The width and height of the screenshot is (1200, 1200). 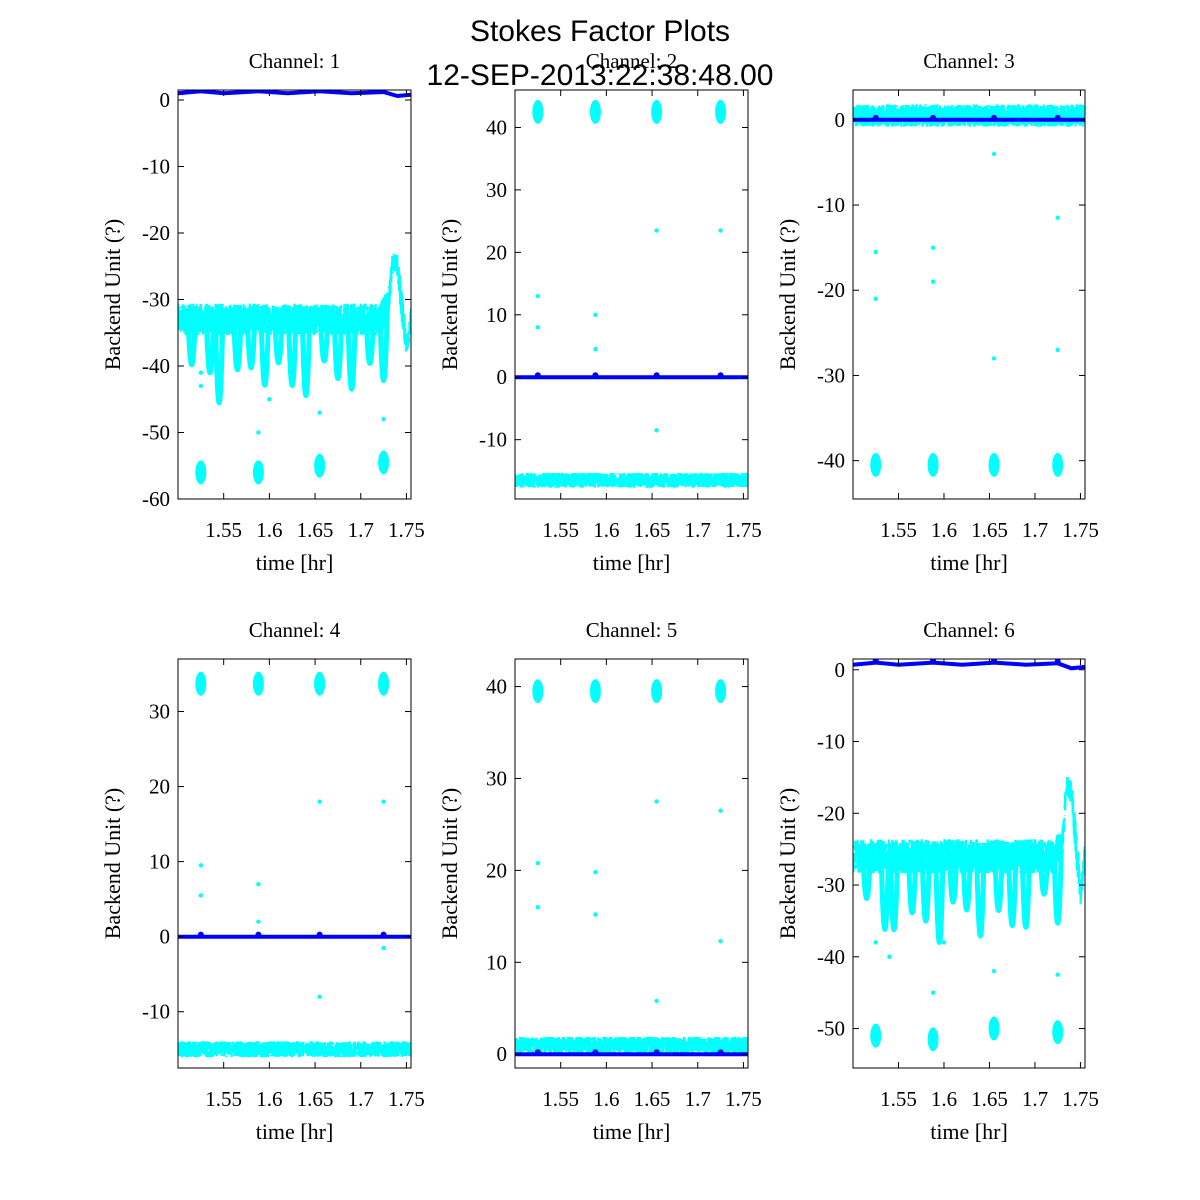 I want to click on panel-title: Channel: 6, so click(x=969, y=630).